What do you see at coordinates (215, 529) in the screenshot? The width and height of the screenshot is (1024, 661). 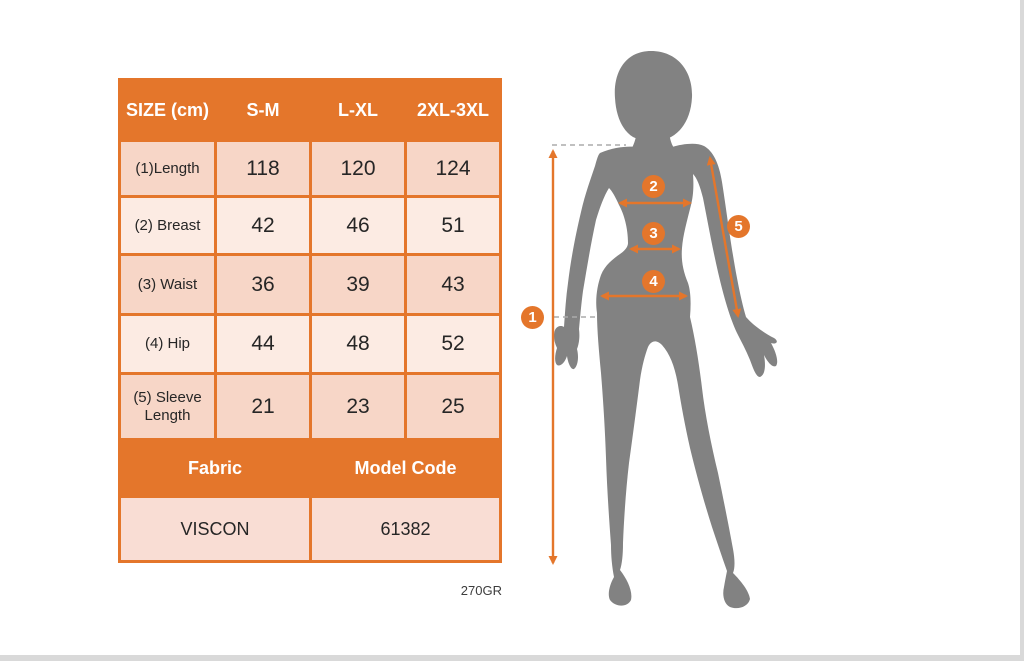 I see `fabric-value: VISCON` at bounding box center [215, 529].